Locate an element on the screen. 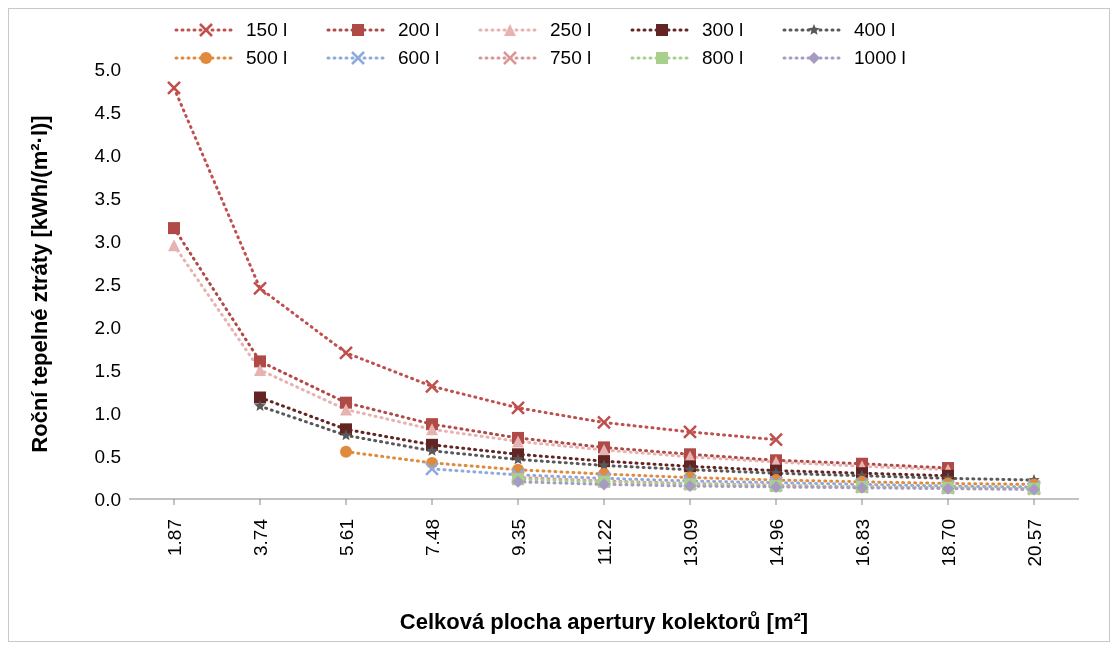  x-tick-label: 9.35 is located at coordinates (518, 537).